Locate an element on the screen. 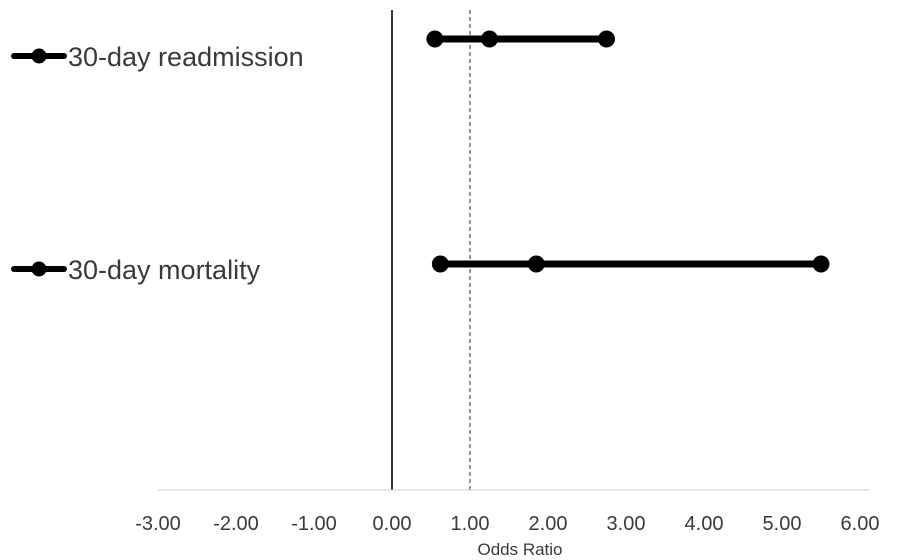 Image resolution: width=898 pixels, height=560 pixels. x-tick-label: -2.00 is located at coordinates (236, 524).